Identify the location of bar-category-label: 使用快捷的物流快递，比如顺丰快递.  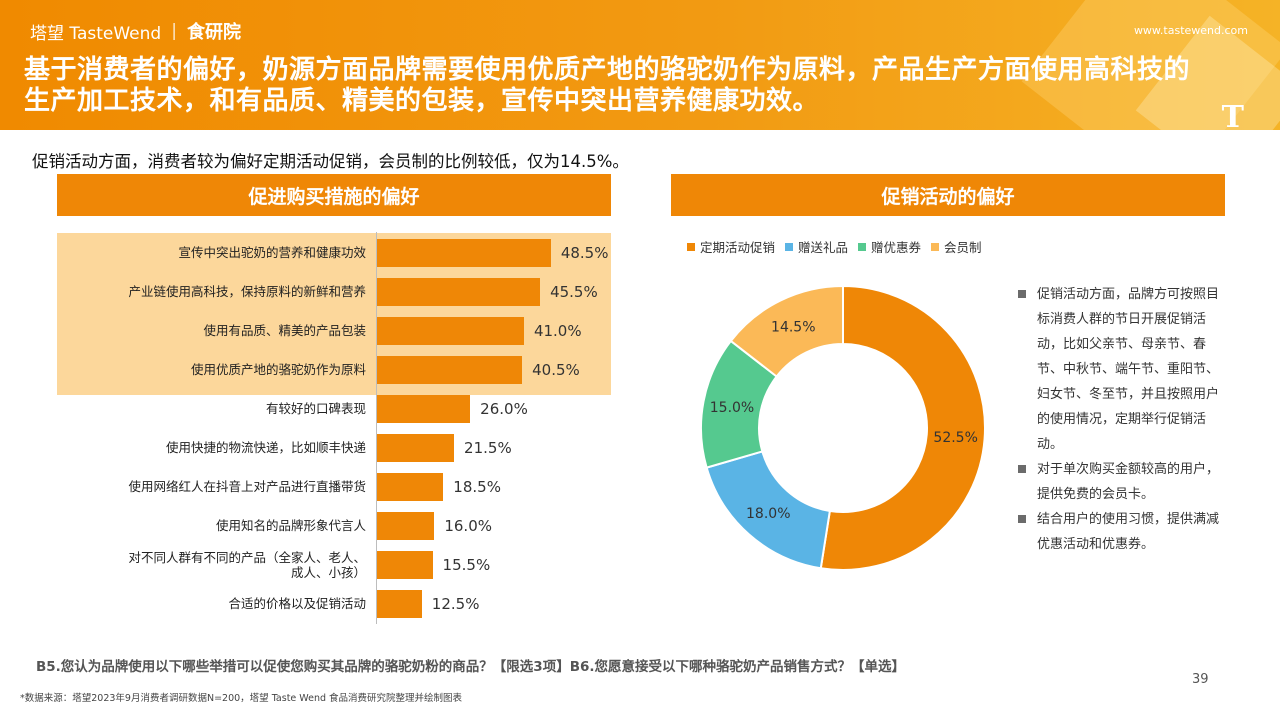
(265, 447).